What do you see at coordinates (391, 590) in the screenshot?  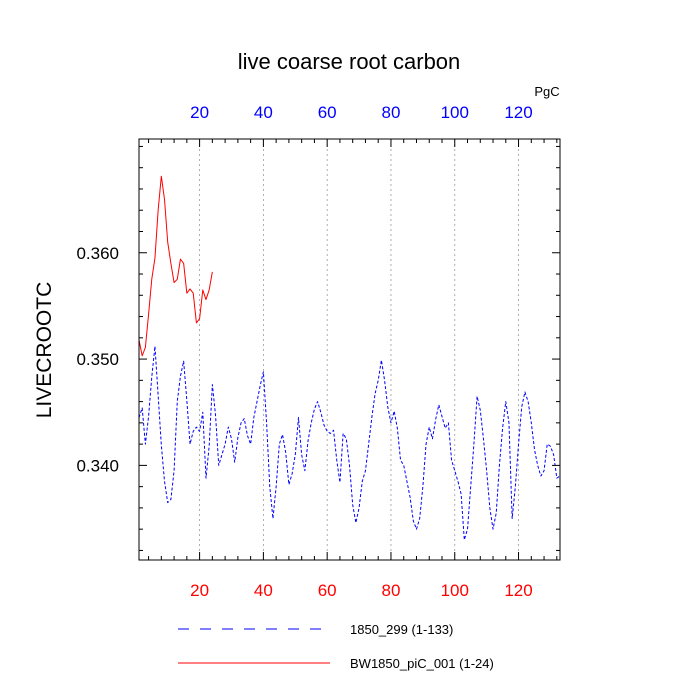 I see `x-tick-label-bottom: 80` at bounding box center [391, 590].